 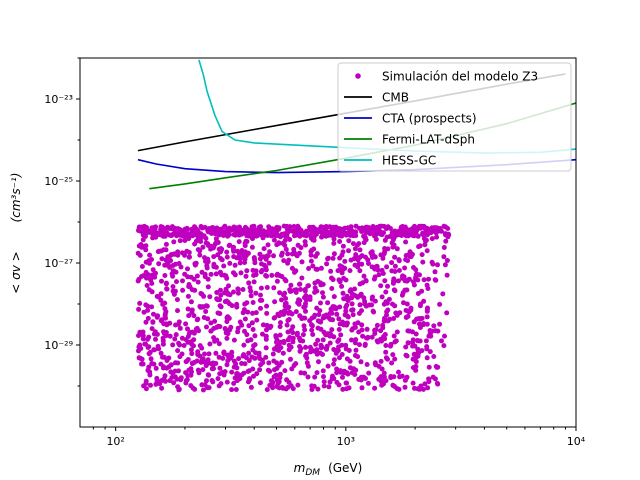 What do you see at coordinates (16, 198) in the screenshot?
I see `y-axis-label-unit: (cm³s⁻¹)` at bounding box center [16, 198].